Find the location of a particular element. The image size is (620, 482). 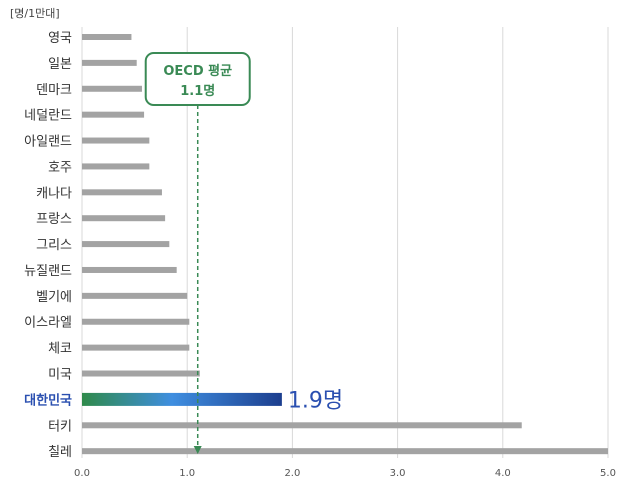

category-label: 덴마크 is located at coordinates (54, 90).